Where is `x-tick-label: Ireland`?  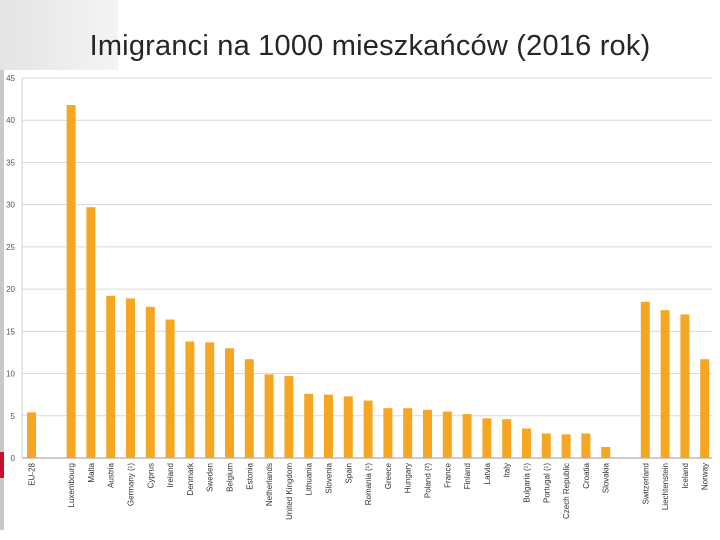 x-tick-label: Ireland is located at coordinates (170, 475).